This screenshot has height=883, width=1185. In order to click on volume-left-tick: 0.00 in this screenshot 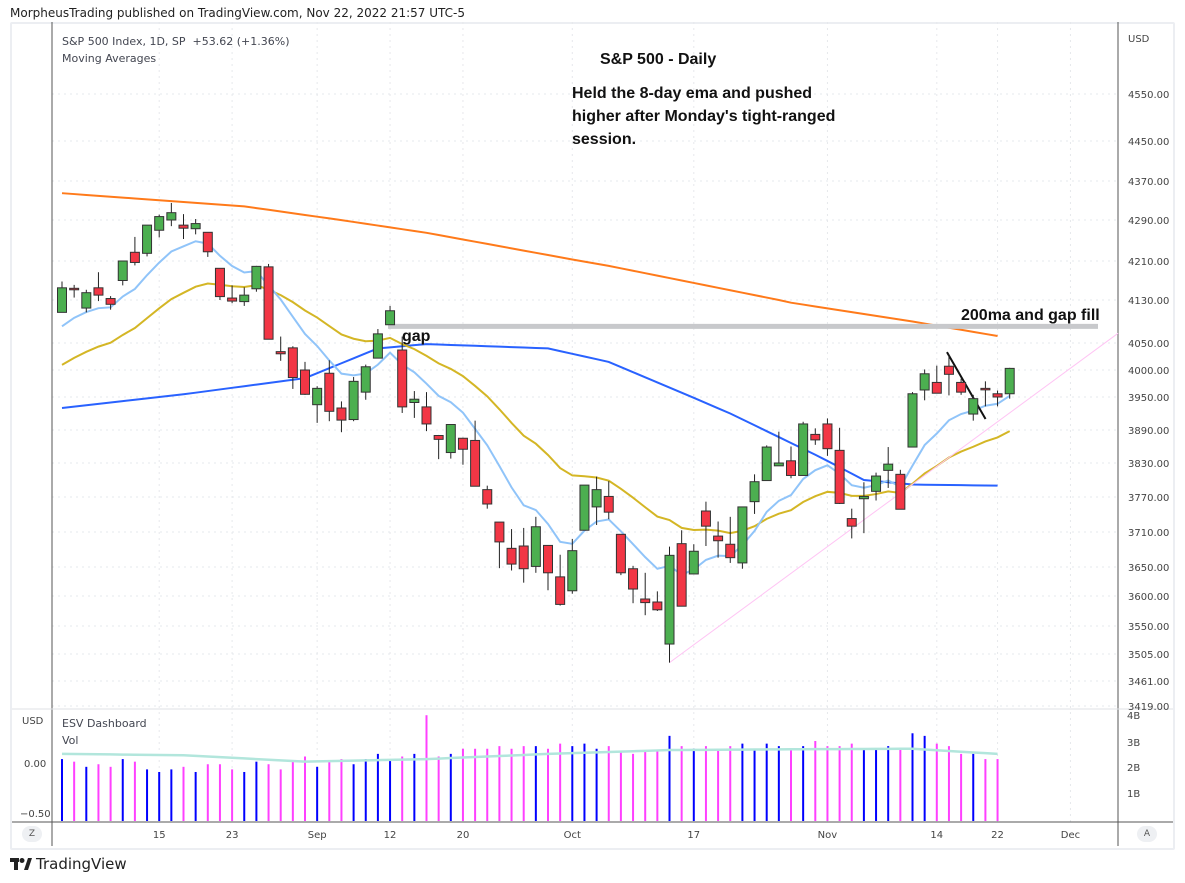, I will do `click(35, 764)`.